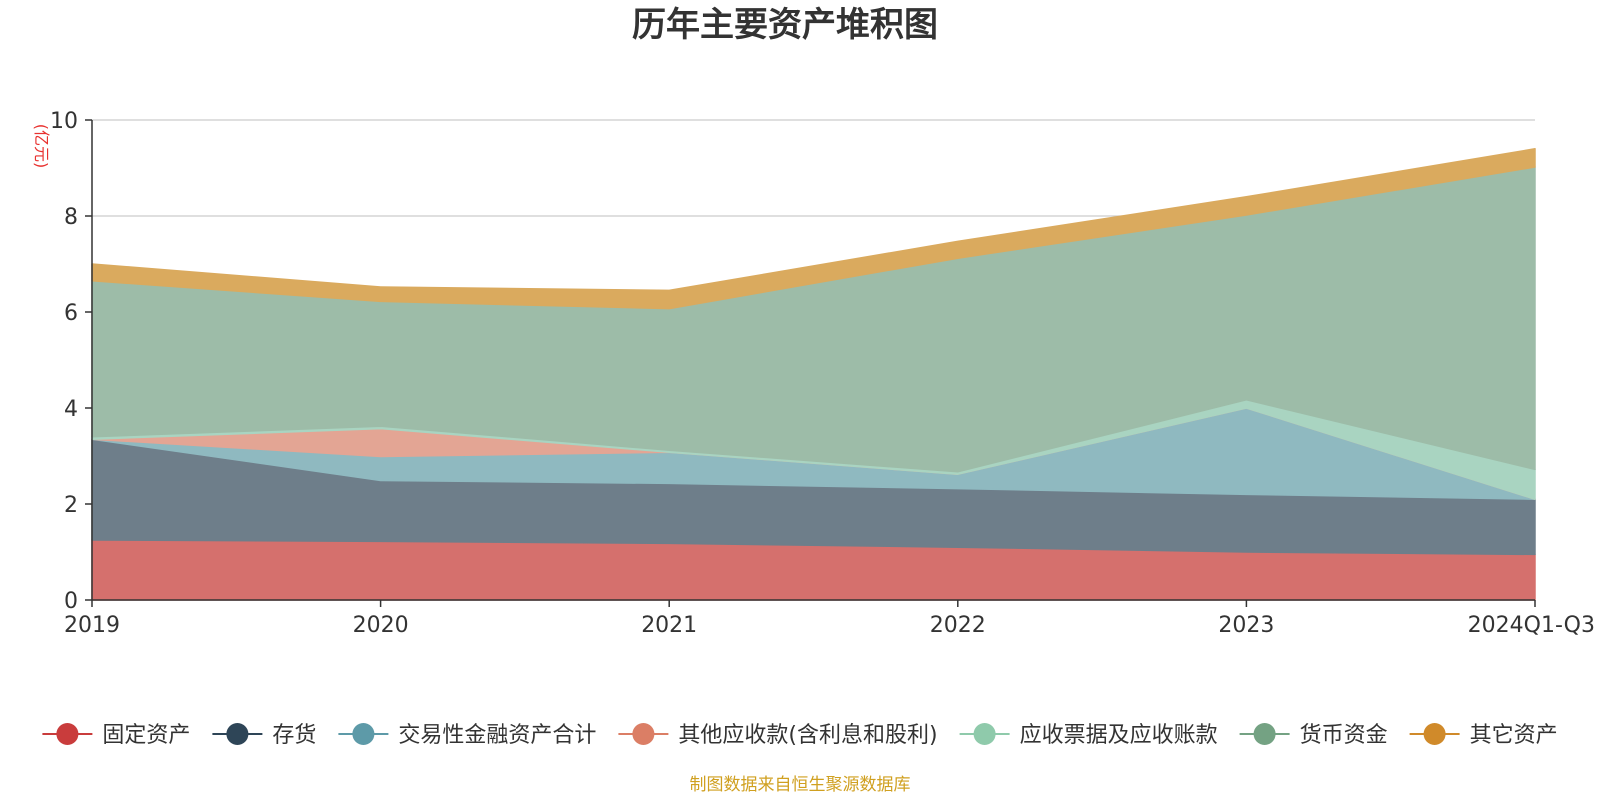 Image resolution: width=1600 pixels, height=800 pixels. What do you see at coordinates (1344, 735) in the screenshot?
I see `legend-label-5: 货币资金` at bounding box center [1344, 735].